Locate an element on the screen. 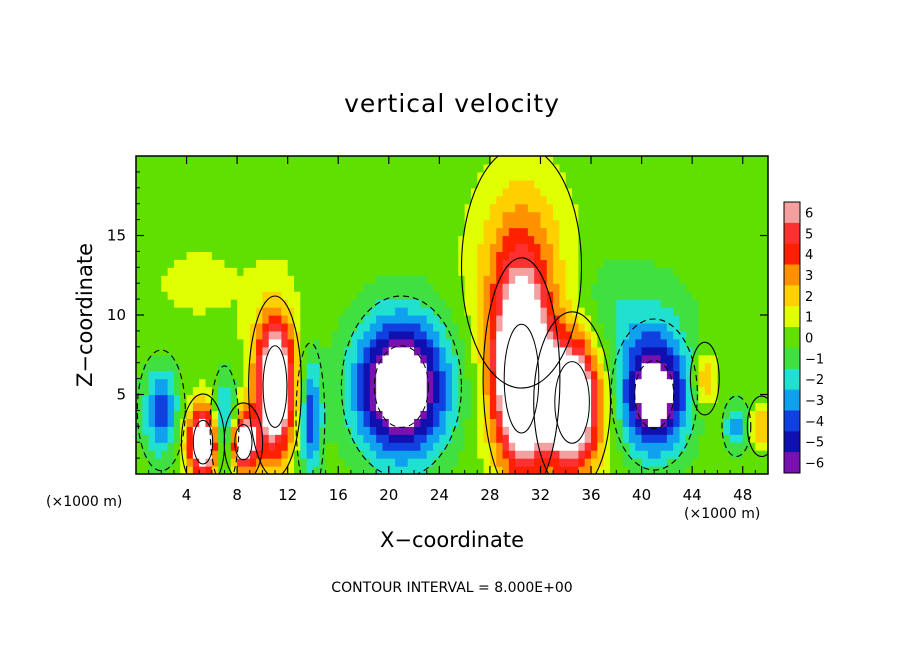 The image size is (904, 654). contour-line is located at coordinates (243, 442).